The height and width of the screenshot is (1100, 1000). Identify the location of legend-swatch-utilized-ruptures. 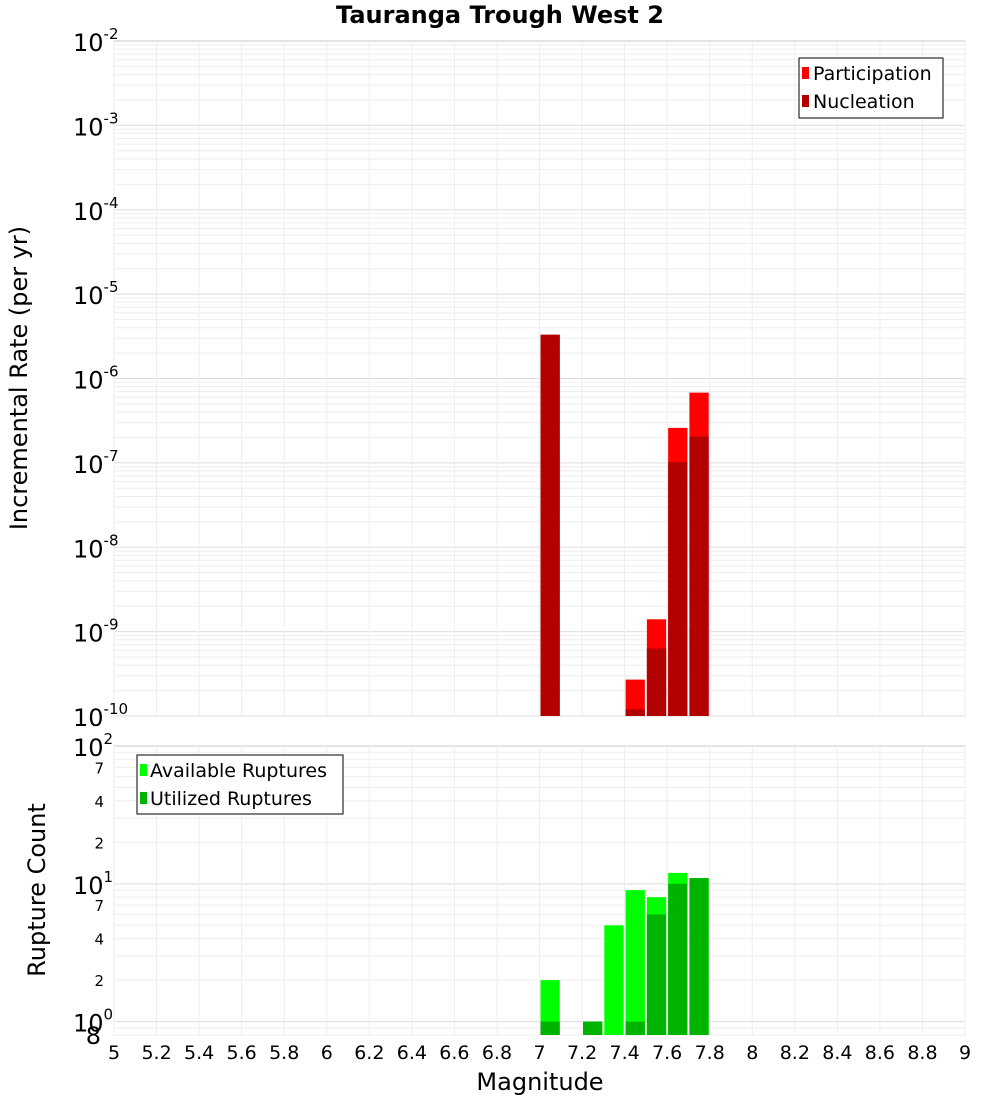
(143, 798).